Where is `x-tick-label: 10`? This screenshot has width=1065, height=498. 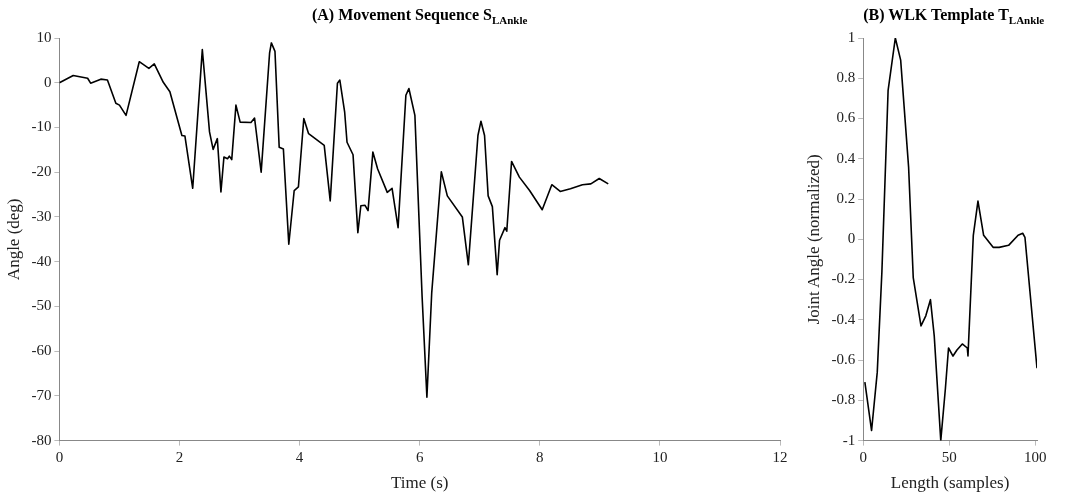 x-tick-label: 10 is located at coordinates (660, 456).